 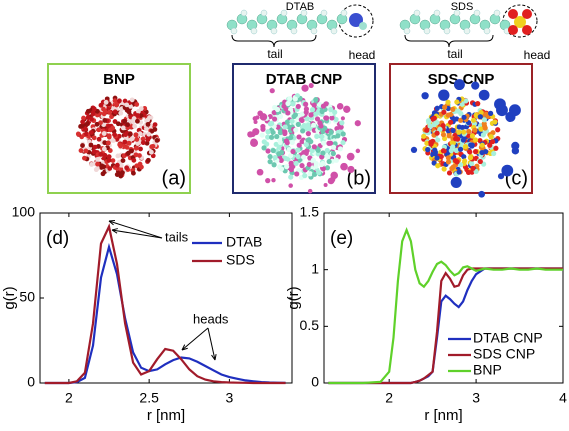 What do you see at coordinates (508, 338) in the screenshot?
I see `legend-label: DTAB CNP` at bounding box center [508, 338].